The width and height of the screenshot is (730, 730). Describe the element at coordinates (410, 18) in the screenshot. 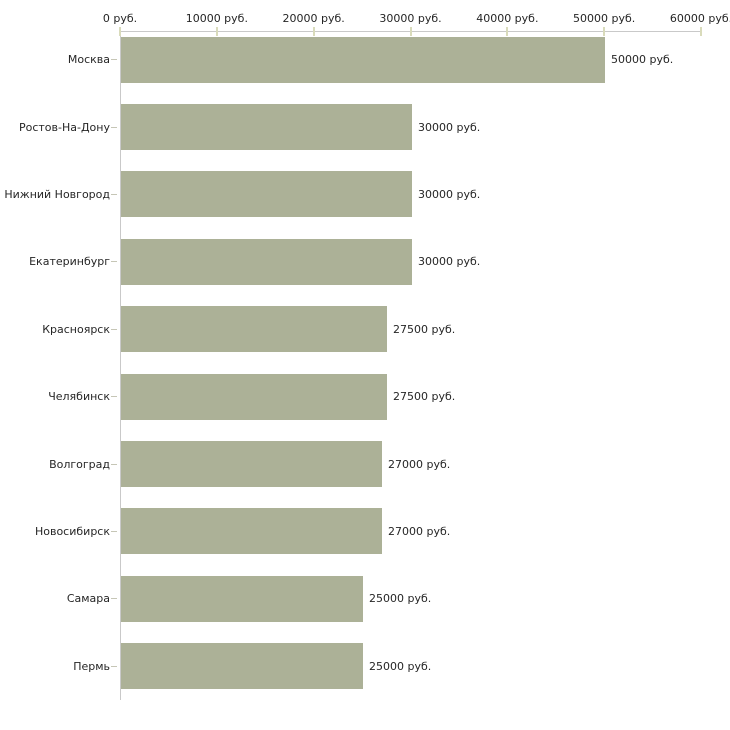

I see `x-axis-tick-label: 30000 руб.` at that location.